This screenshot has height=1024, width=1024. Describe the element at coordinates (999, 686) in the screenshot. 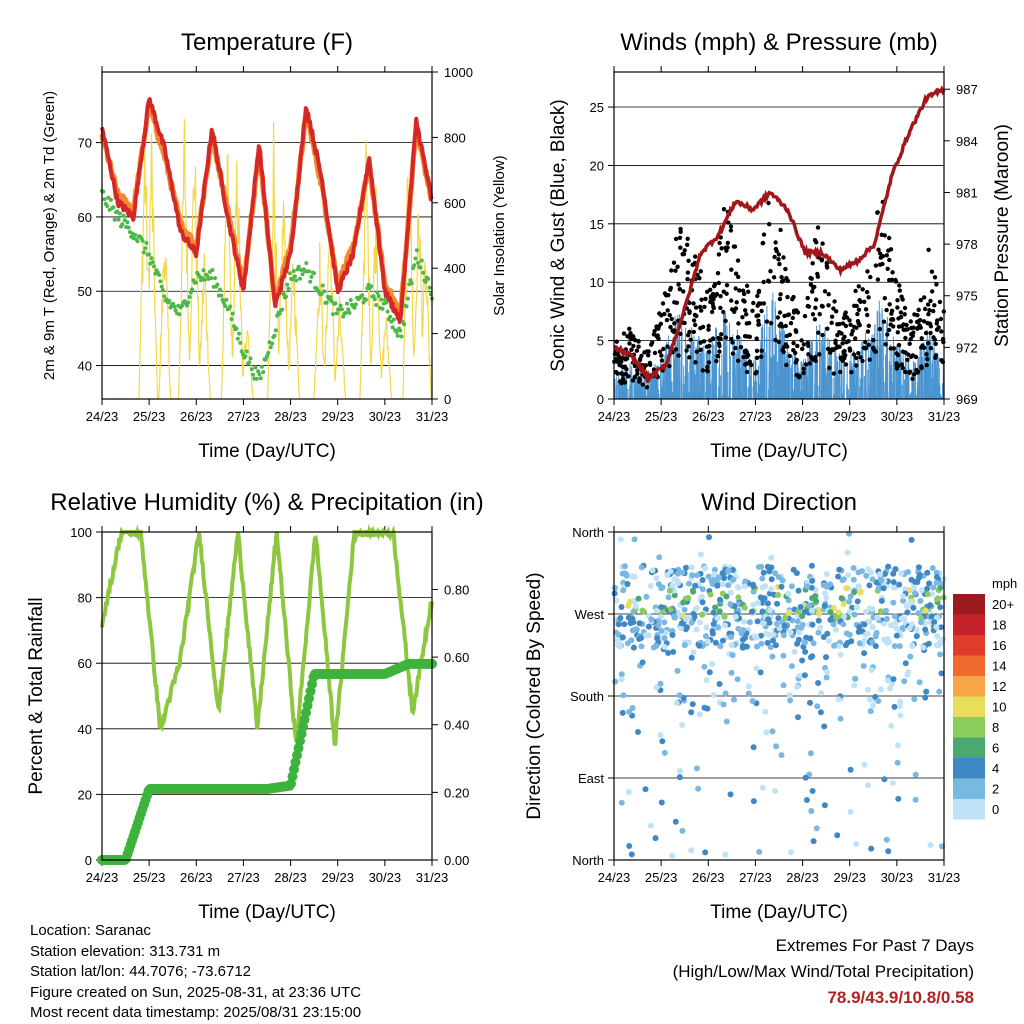

I see `legend-label: 12` at that location.